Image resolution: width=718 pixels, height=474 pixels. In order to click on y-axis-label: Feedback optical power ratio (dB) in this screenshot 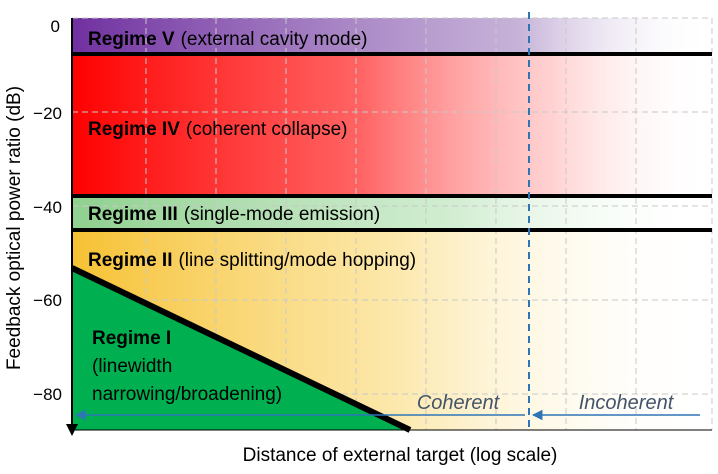, I will do `click(14, 228)`.